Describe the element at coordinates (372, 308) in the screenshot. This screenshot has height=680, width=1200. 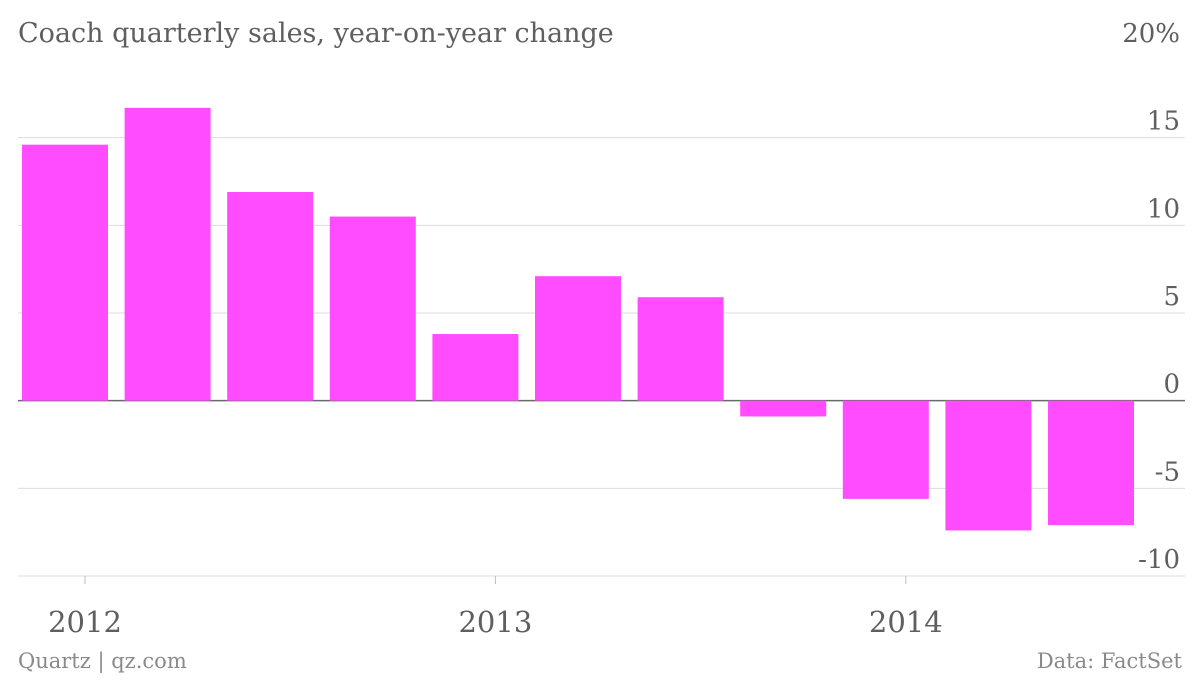
I see `bar-q4-2012` at that location.